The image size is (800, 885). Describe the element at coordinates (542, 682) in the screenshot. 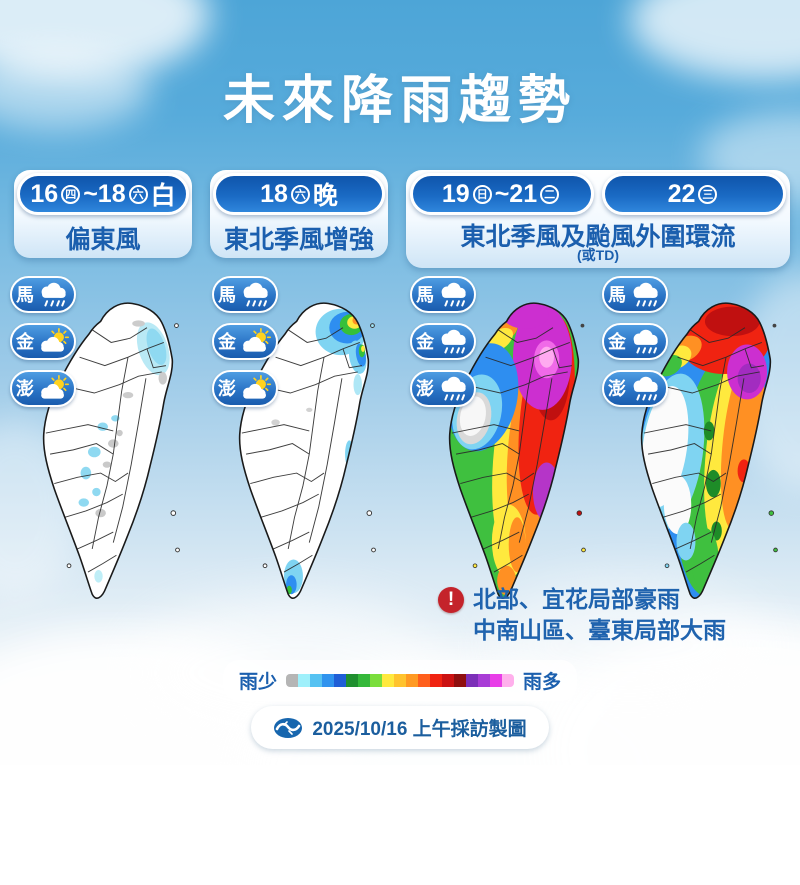

I see `legend-more-label: 雨多` at that location.